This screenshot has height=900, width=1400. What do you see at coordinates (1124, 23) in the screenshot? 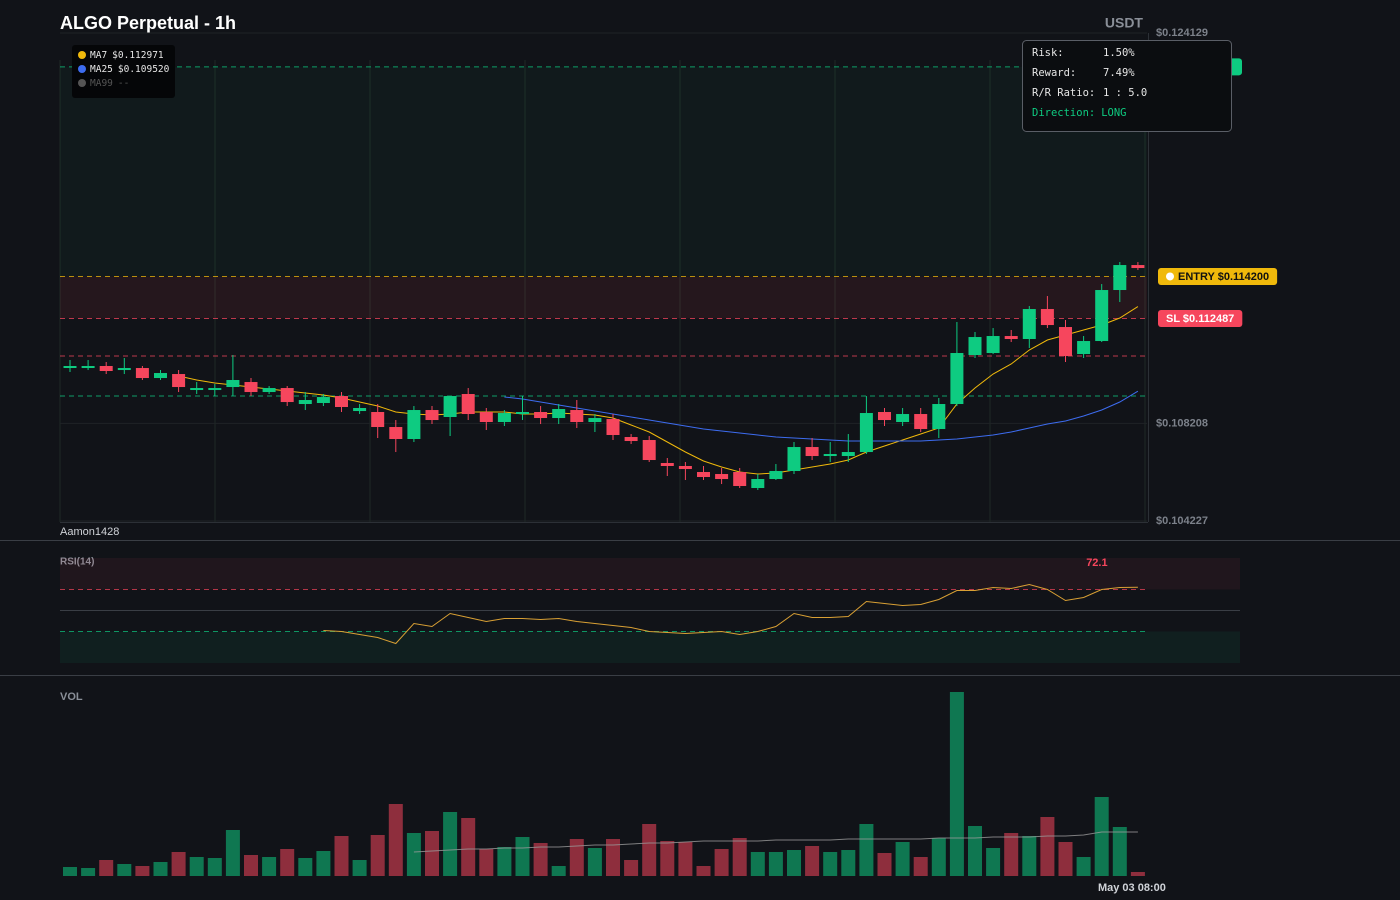
I see `unit-label: USDT` at bounding box center [1124, 23].